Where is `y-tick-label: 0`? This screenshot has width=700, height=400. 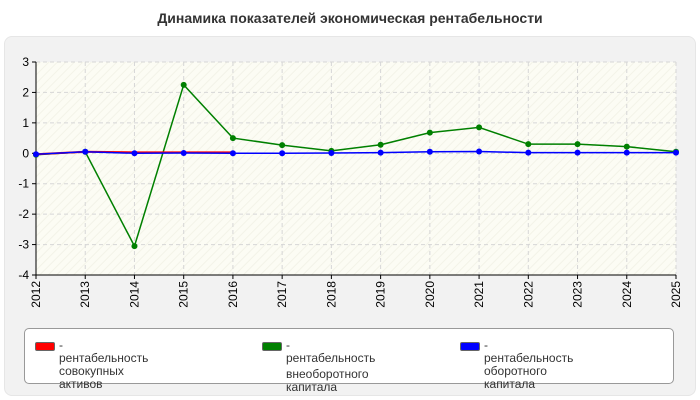
y-tick-label: 0 is located at coordinates (25, 153).